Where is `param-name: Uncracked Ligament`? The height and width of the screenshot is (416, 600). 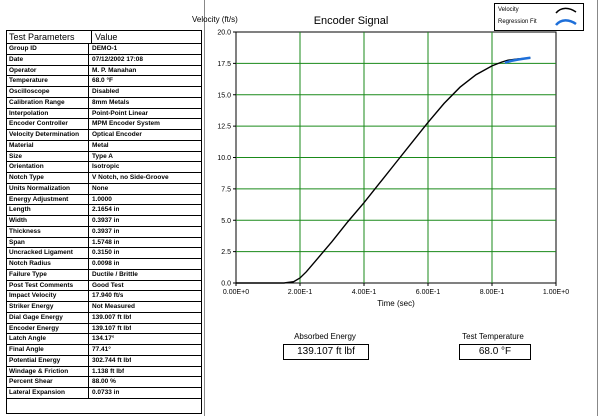
param-name: Uncracked Ligament is located at coordinates (48, 253).